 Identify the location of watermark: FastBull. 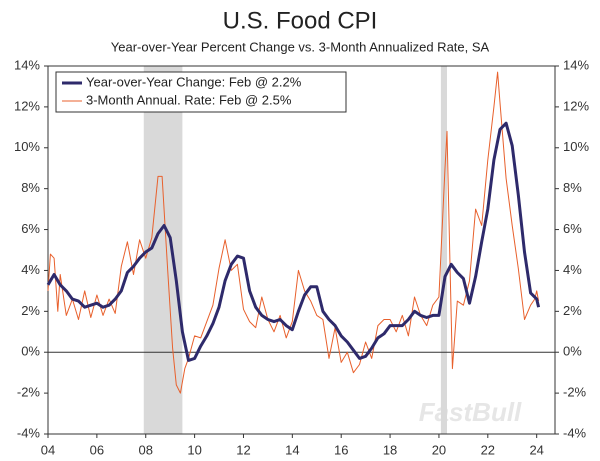
(470, 412).